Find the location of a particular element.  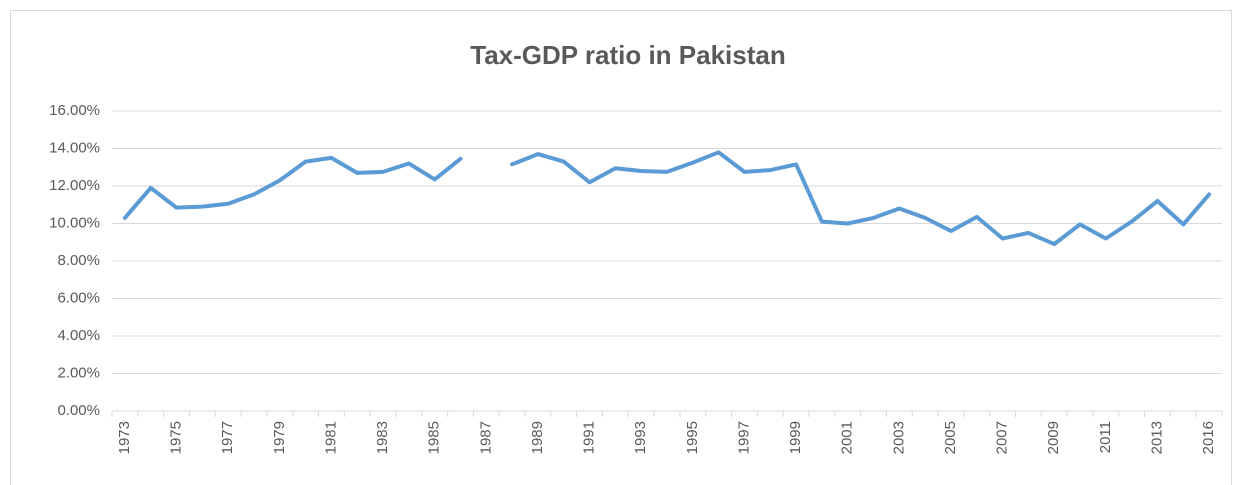

x-tick-label: 1995 is located at coordinates (692, 437).